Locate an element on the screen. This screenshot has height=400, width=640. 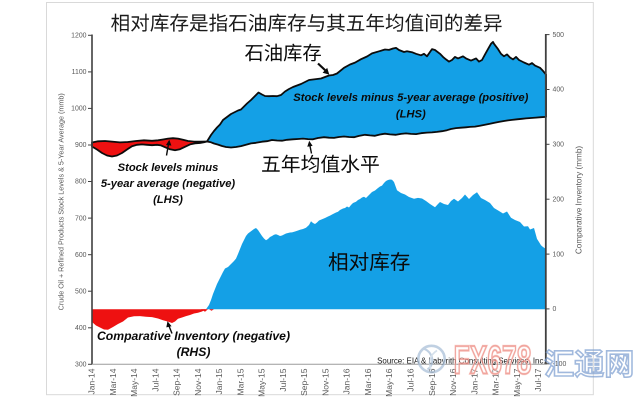
svg-text: 0 is located at coordinates (555, 309).